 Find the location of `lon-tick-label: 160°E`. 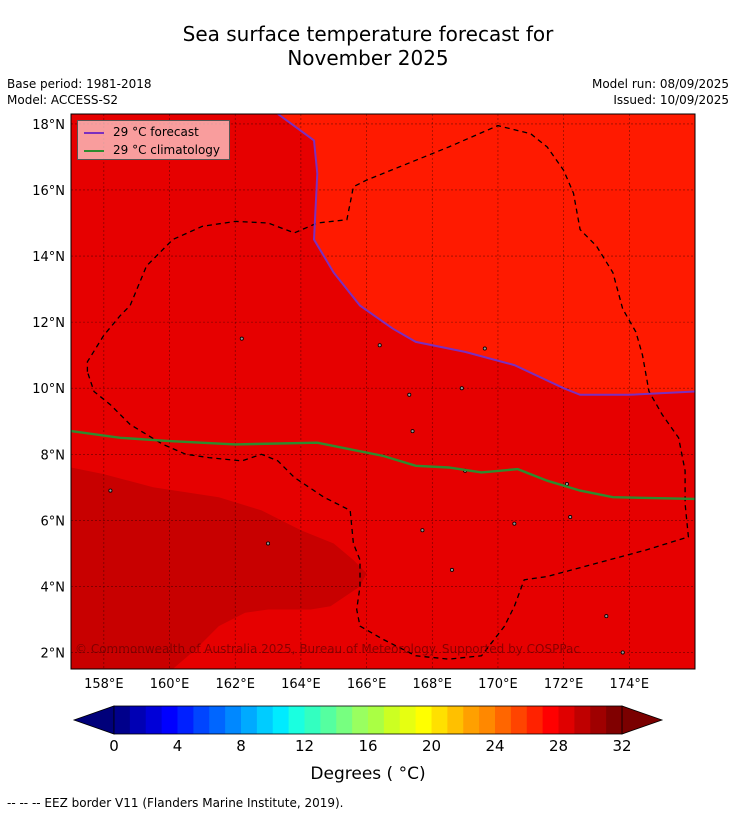

lon-tick-label: 160°E is located at coordinates (170, 684).